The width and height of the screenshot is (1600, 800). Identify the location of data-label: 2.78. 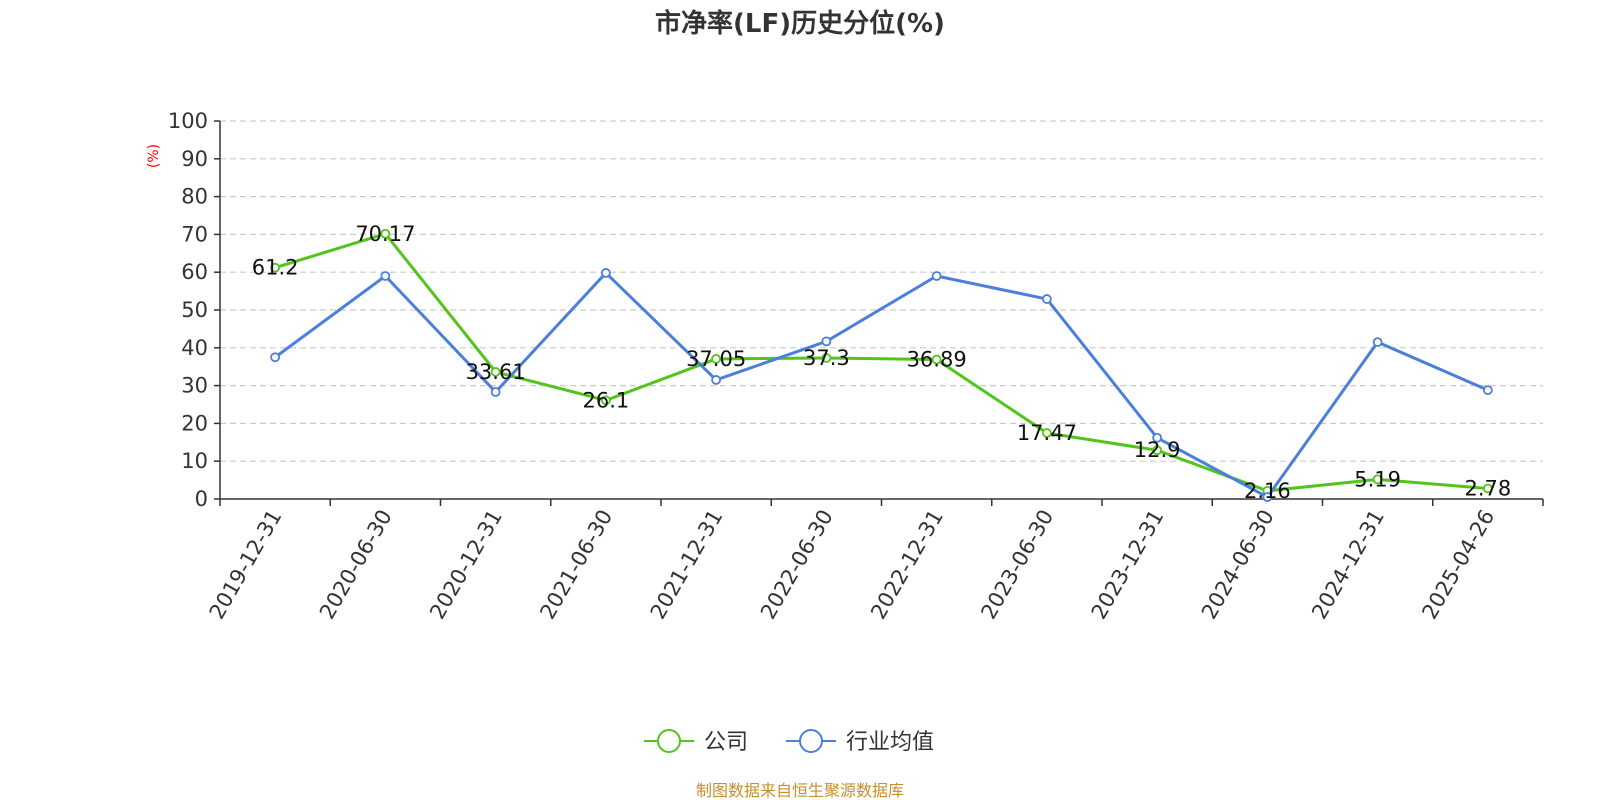
(1487, 488).